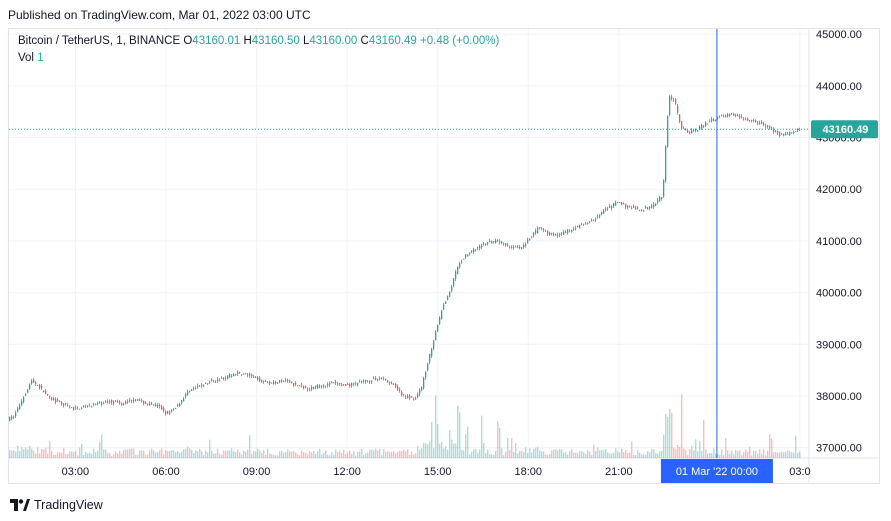 The image size is (891, 521). Describe the element at coordinates (26, 58) in the screenshot. I see `volume-label: Vol` at that location.